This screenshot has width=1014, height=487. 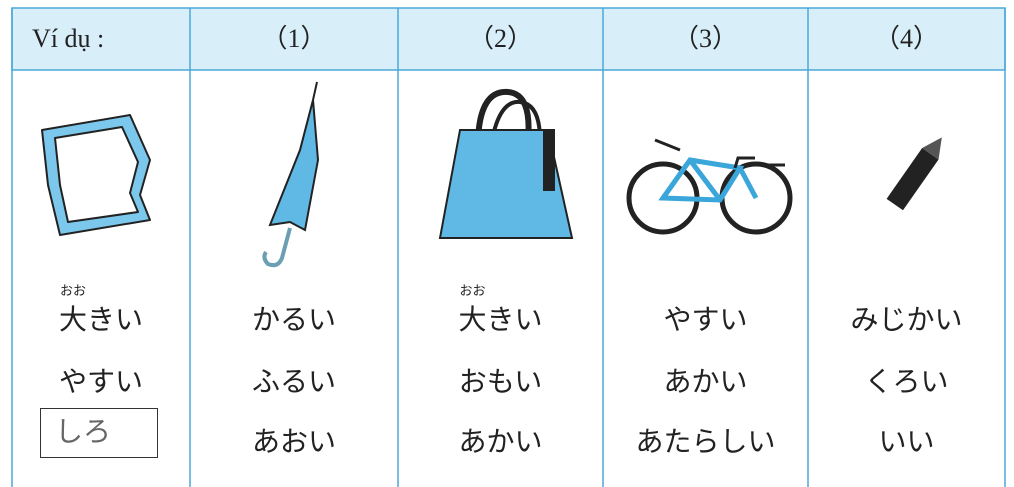 I want to click on word: かるい, so click(x=294, y=319).